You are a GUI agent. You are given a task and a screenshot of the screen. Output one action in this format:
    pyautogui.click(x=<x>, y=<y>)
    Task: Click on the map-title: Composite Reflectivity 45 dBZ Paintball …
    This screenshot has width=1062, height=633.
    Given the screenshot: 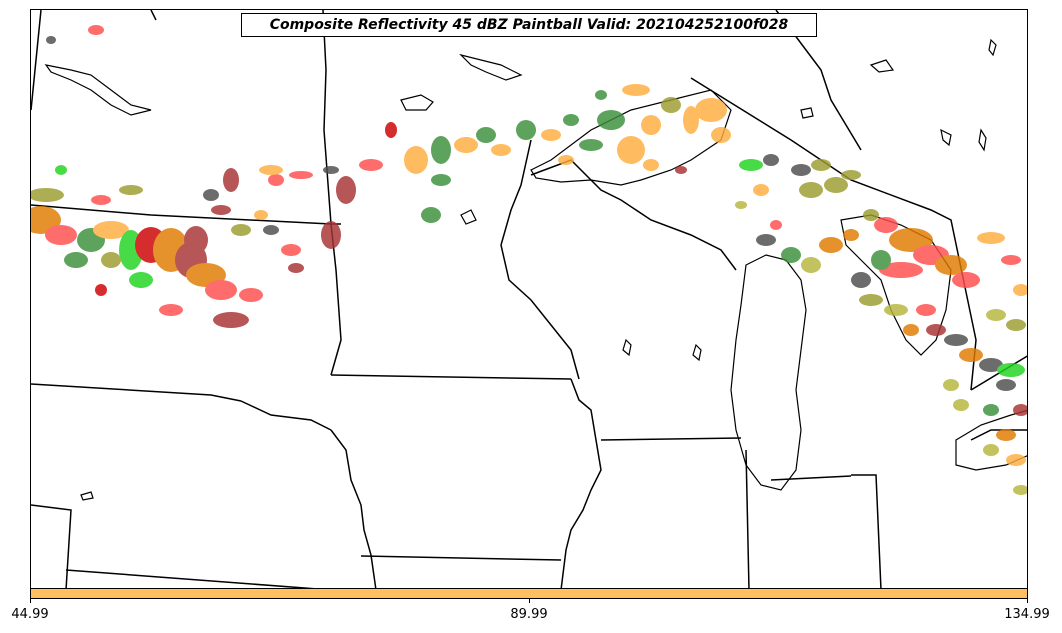 What is the action you would take?
    pyautogui.click(x=529, y=25)
    